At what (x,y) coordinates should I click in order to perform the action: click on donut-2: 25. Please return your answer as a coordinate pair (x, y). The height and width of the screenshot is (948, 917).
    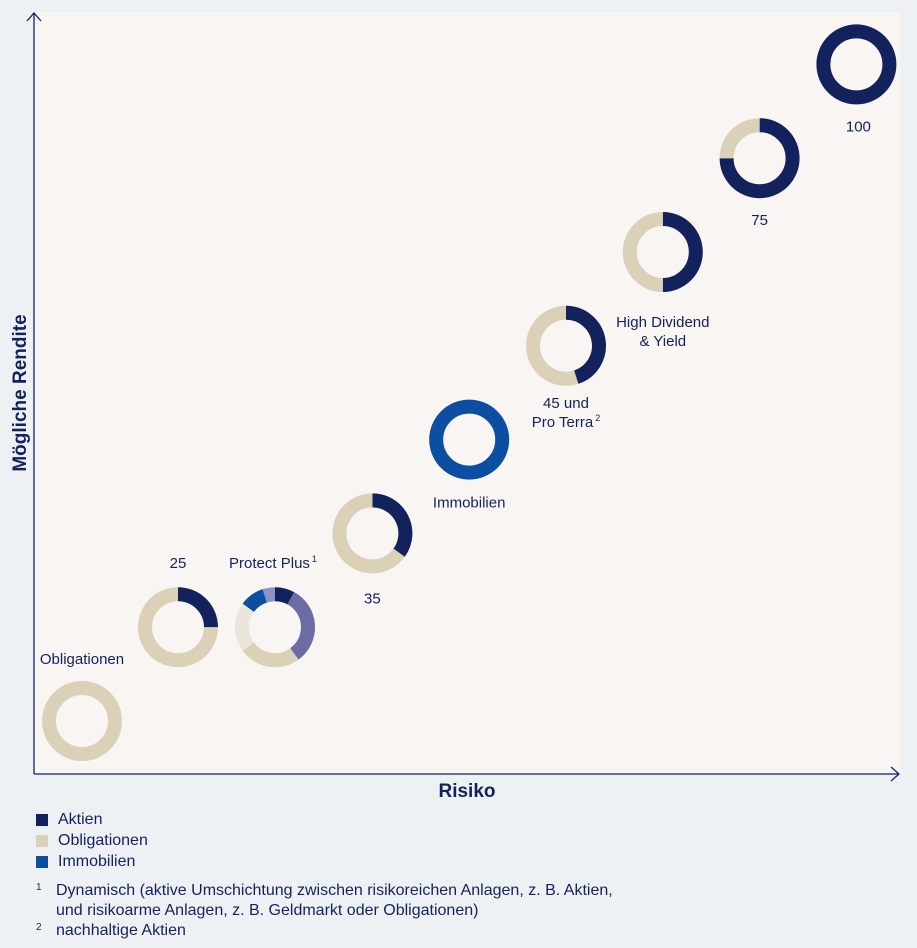
    Looking at the image, I should click on (178, 611).